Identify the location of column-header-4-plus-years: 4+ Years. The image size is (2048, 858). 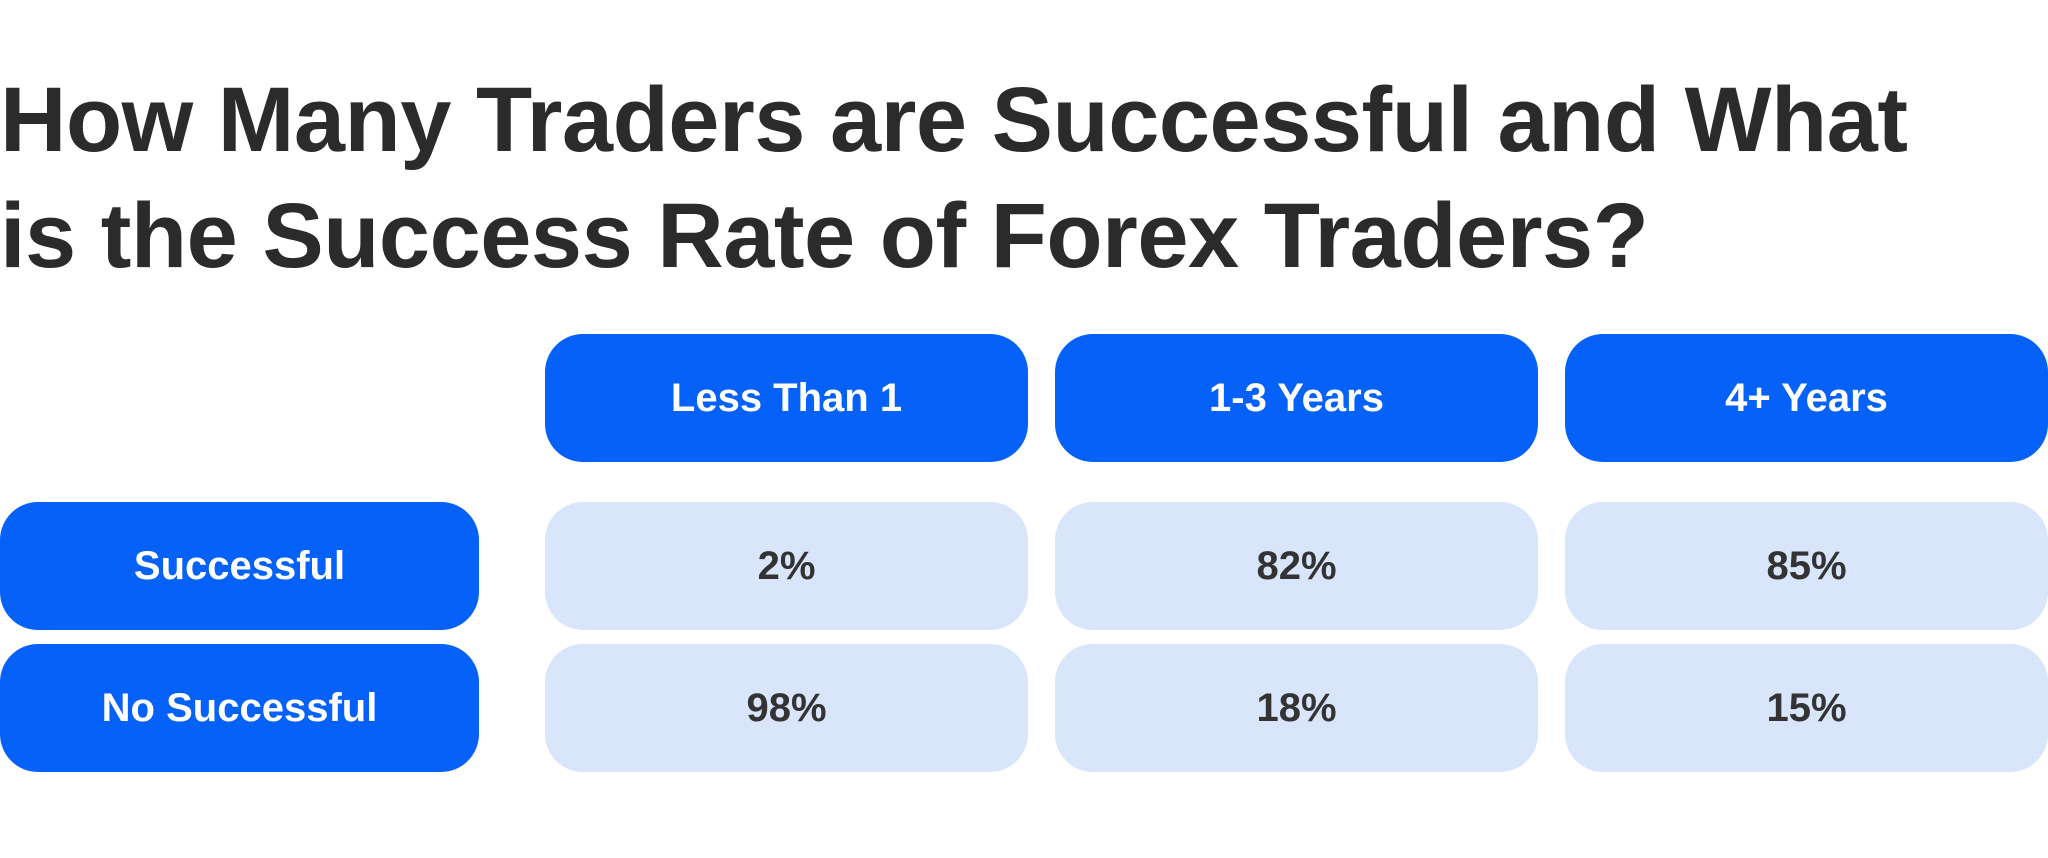
(1806, 398).